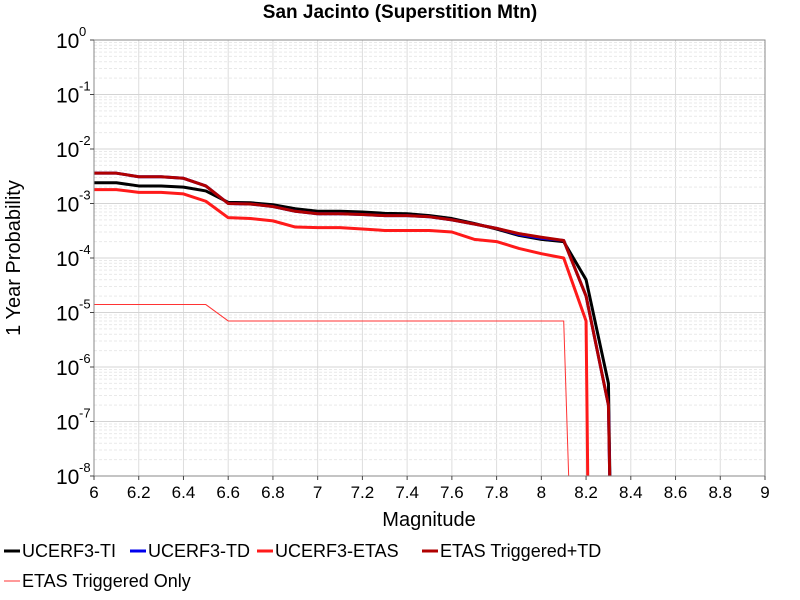 Image resolution: width=800 pixels, height=600 pixels. Describe the element at coordinates (93, 492) in the screenshot. I see `x-tick-label: 6` at that location.